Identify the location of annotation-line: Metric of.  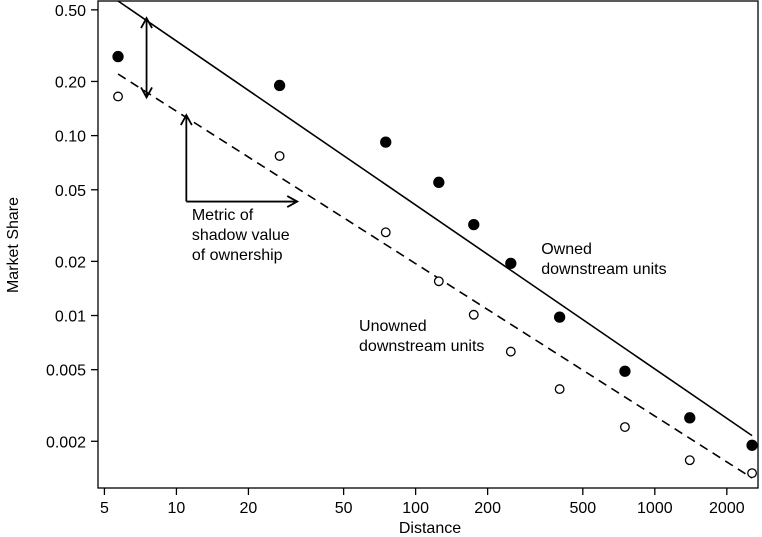
(223, 215).